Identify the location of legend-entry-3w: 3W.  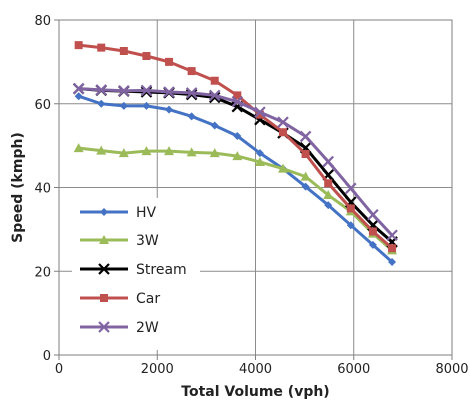
(119, 241).